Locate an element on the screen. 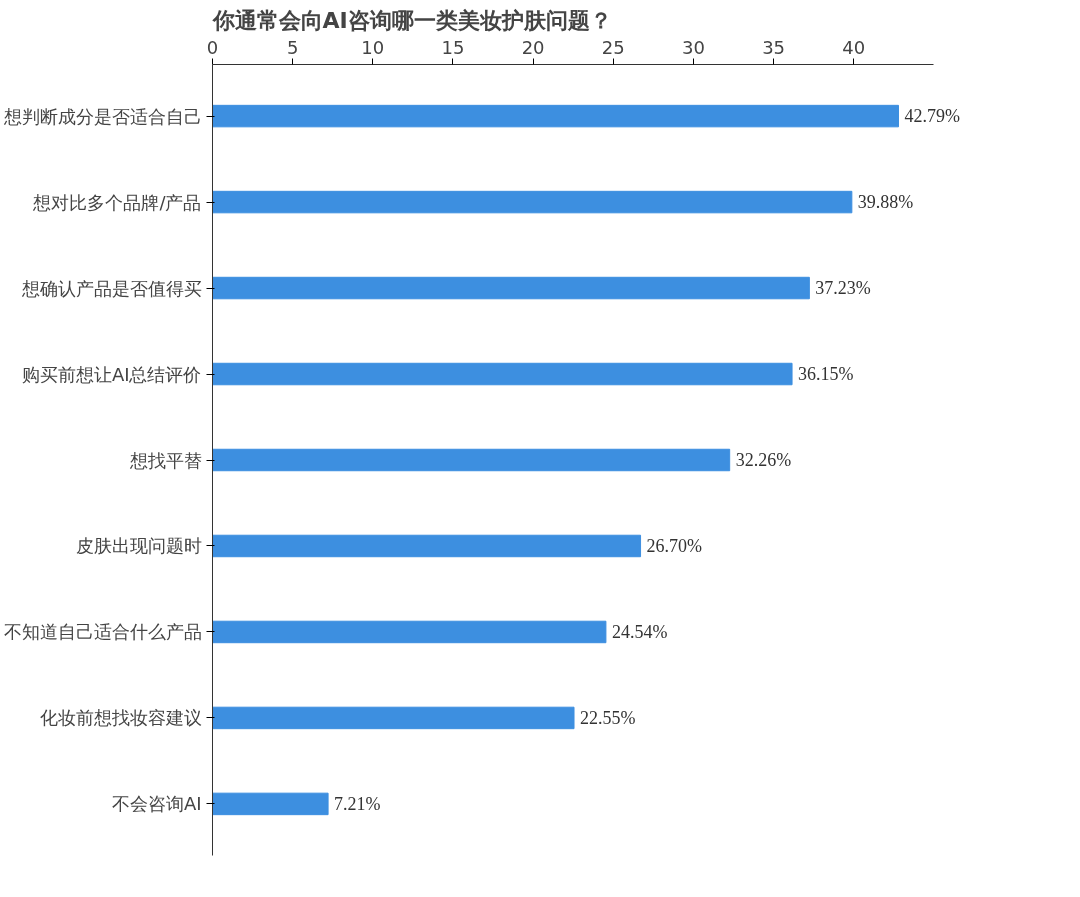 The height and width of the screenshot is (897, 1080). y-tick-label: 想找平替 is located at coordinates (165, 460).